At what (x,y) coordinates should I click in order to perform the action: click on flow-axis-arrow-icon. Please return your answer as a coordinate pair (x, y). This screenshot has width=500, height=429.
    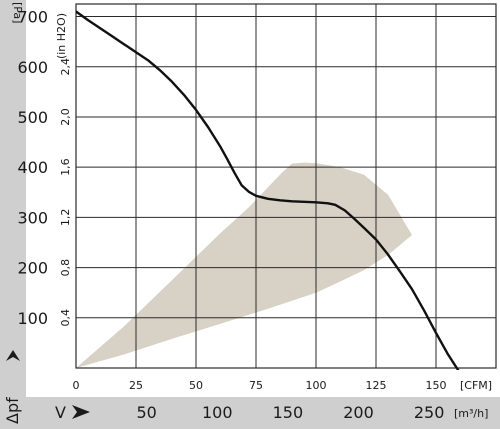
    Looking at the image, I should click on (81, 412).